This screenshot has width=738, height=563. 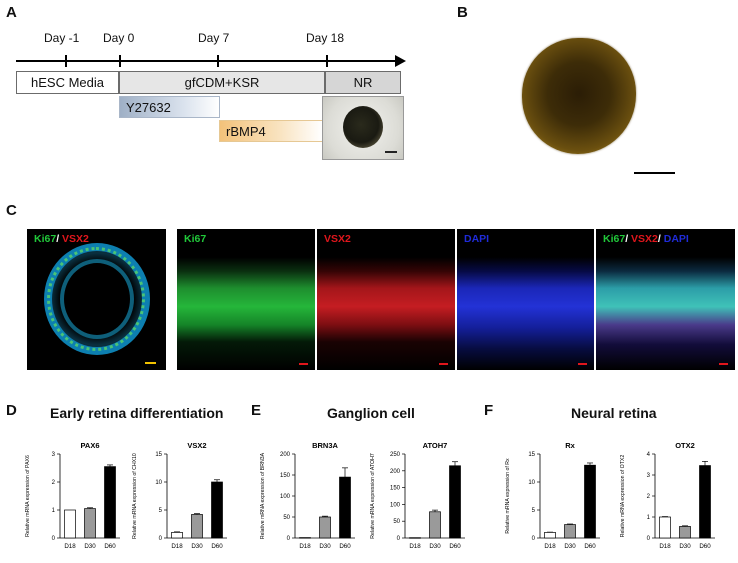 What do you see at coordinates (614, 413) in the screenshot?
I see `section-title: Neural retina` at bounding box center [614, 413].